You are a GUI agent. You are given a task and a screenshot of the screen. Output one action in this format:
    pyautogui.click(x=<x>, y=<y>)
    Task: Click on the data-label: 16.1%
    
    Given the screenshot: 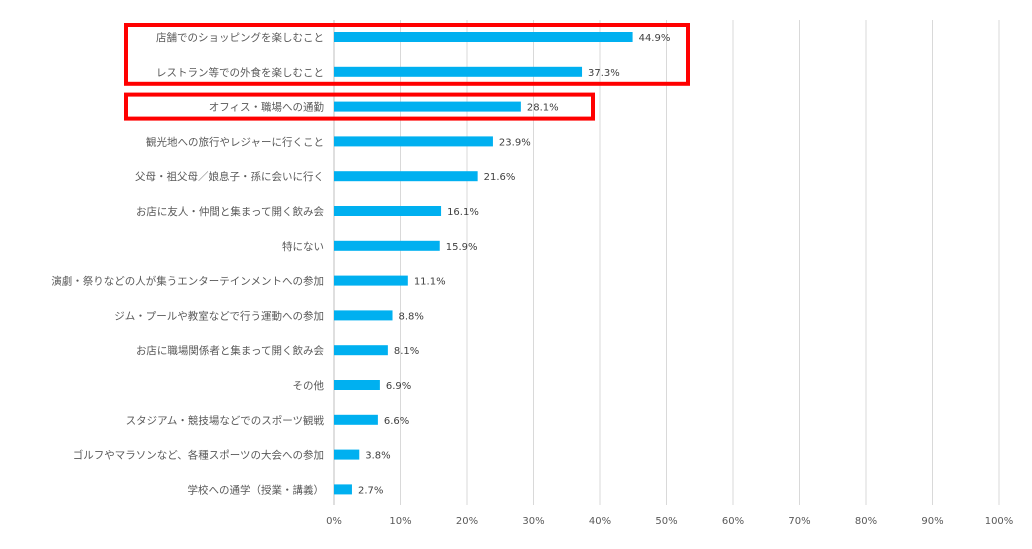 What is the action you would take?
    pyautogui.click(x=463, y=212)
    